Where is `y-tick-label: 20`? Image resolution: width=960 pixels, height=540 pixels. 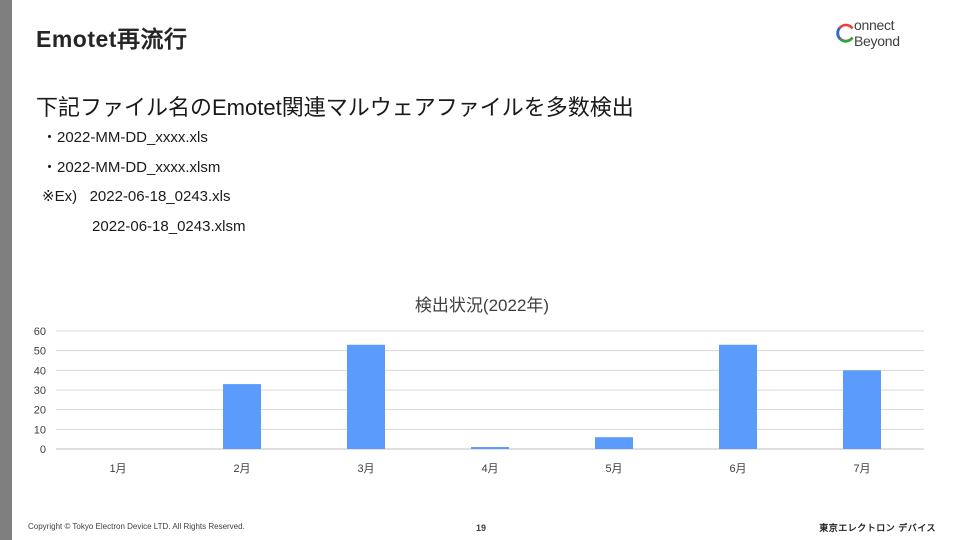
y-tick-label: 20 is located at coordinates (40, 411).